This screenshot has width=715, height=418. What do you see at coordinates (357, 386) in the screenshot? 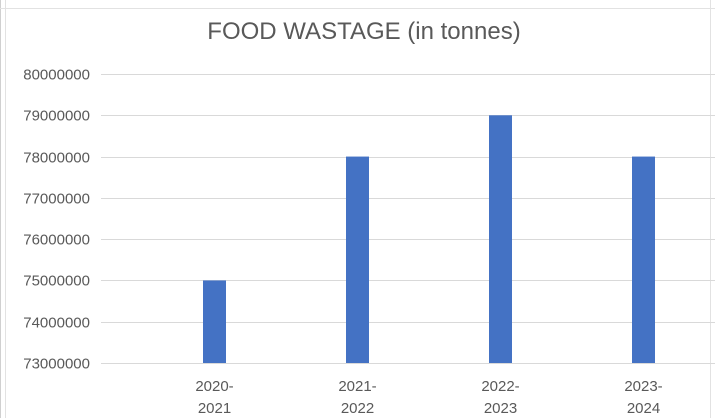
I see `x-tick-label: 2021-` at bounding box center [357, 386].